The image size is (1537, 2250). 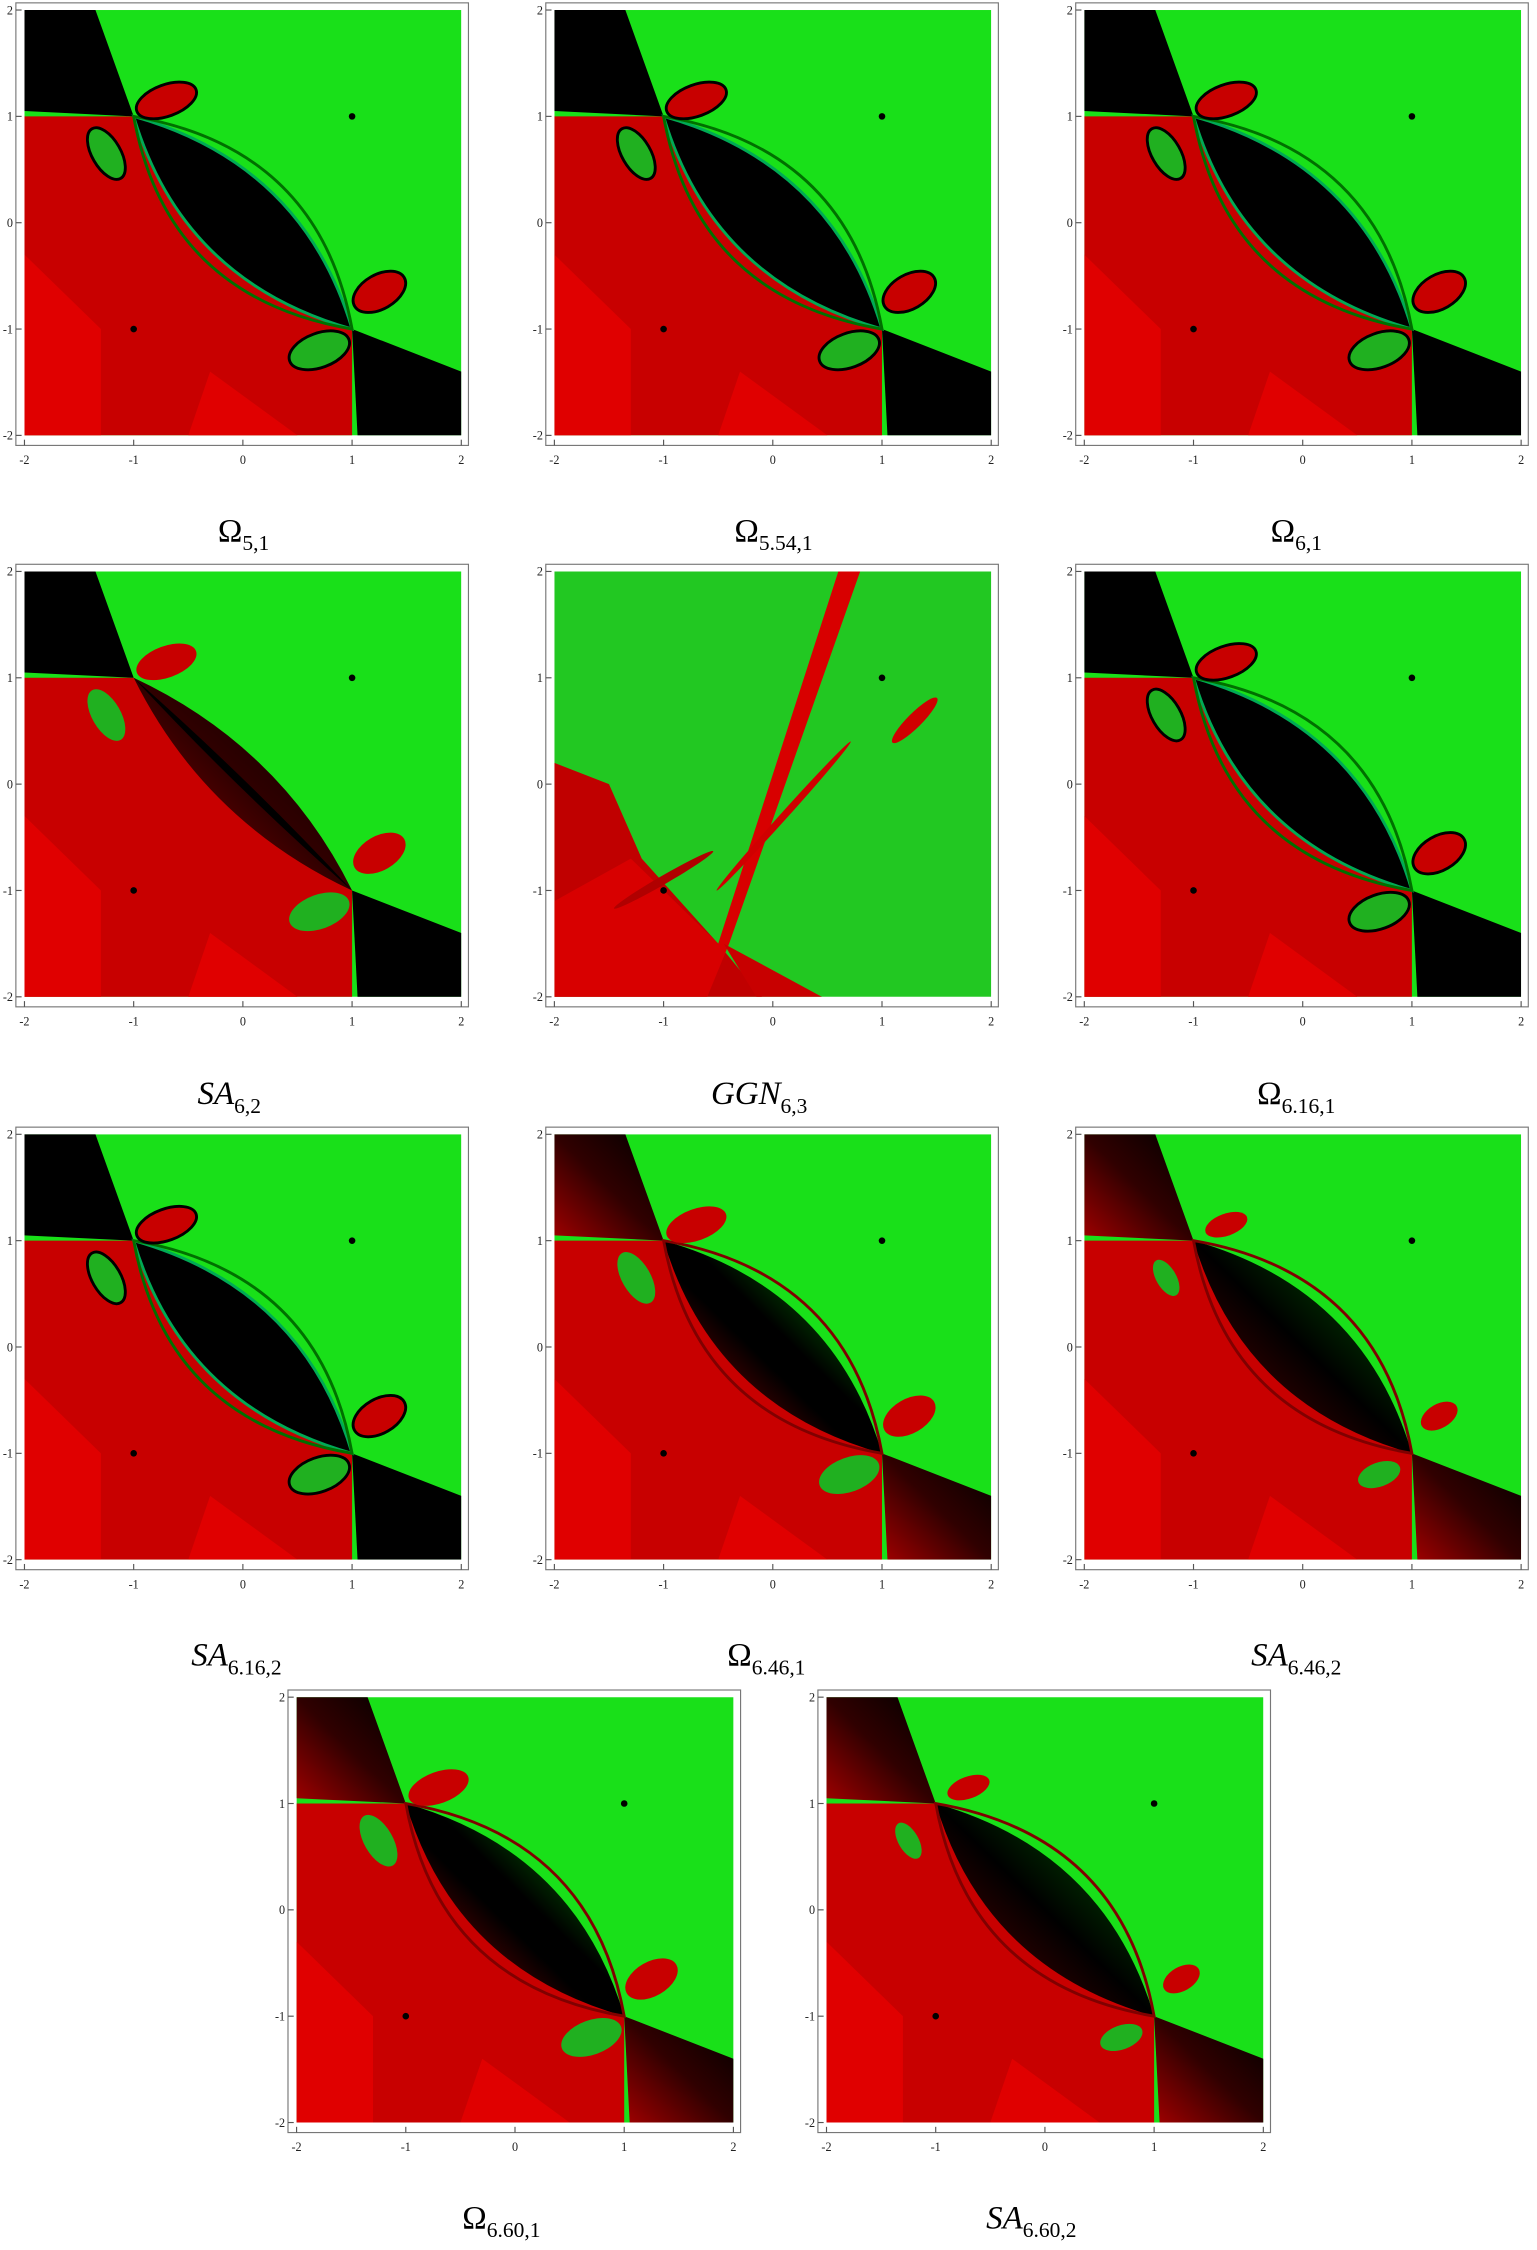 I want to click on caption-symbol: SA, so click(x=216, y=1094).